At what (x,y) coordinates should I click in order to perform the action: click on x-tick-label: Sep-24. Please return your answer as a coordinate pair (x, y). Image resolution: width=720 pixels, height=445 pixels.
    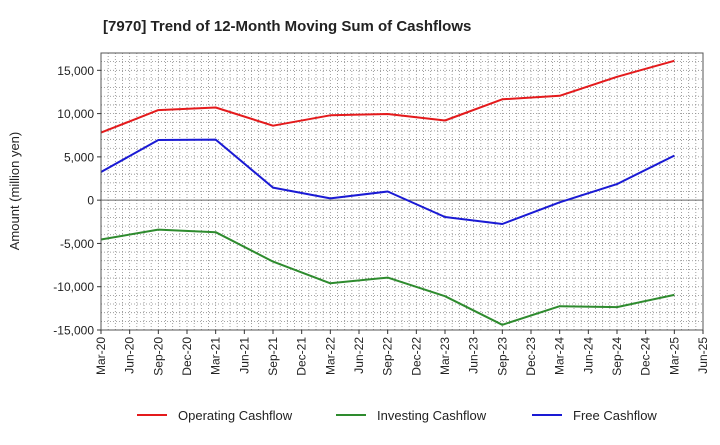
    Looking at the image, I should click on (617, 356).